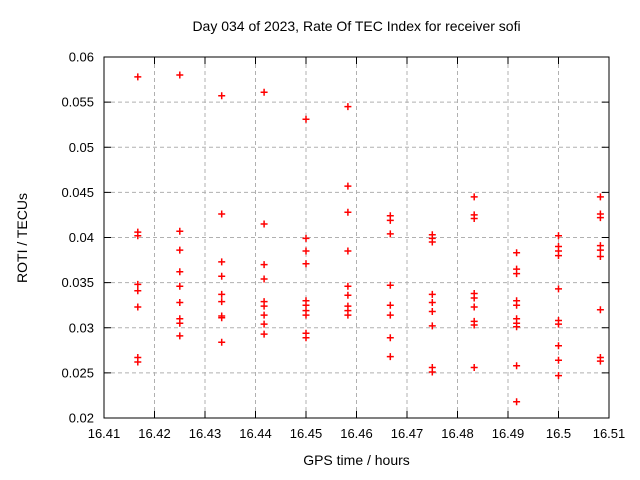  What do you see at coordinates (81, 147) in the screenshot?
I see `y-tick-label: 0.05` at bounding box center [81, 147].